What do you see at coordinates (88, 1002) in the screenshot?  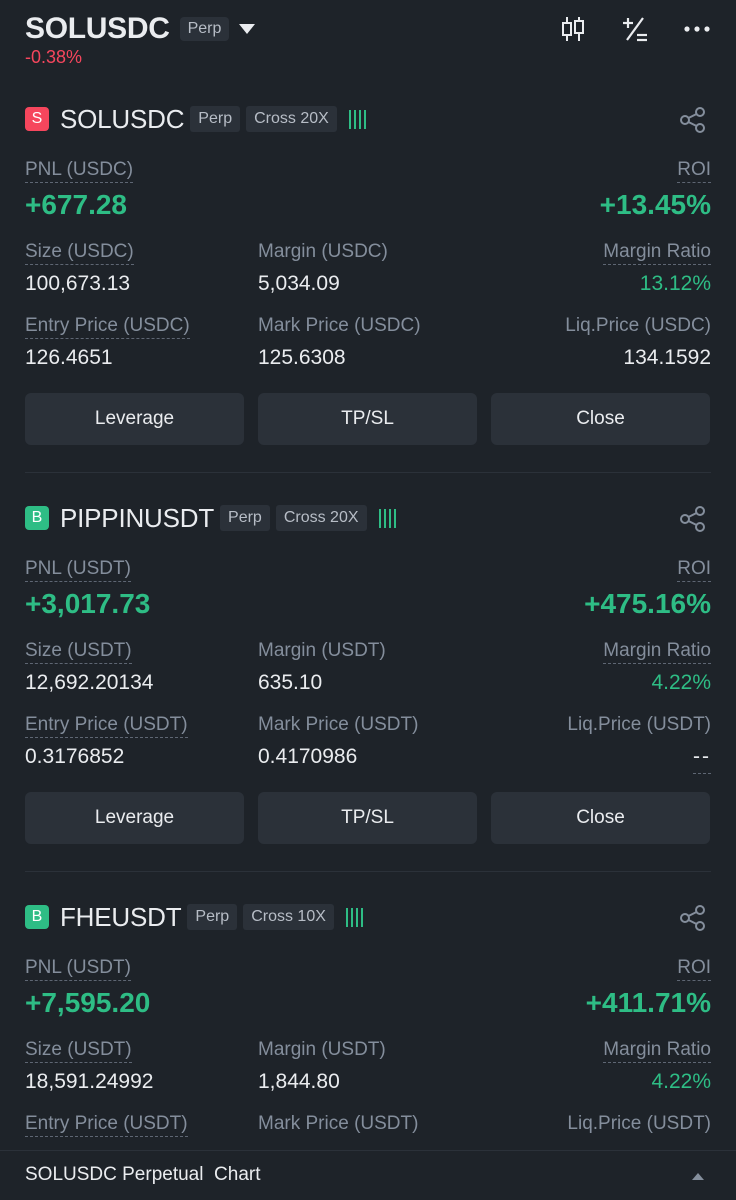 I see `pnl-value: +7,595.20` at bounding box center [88, 1002].